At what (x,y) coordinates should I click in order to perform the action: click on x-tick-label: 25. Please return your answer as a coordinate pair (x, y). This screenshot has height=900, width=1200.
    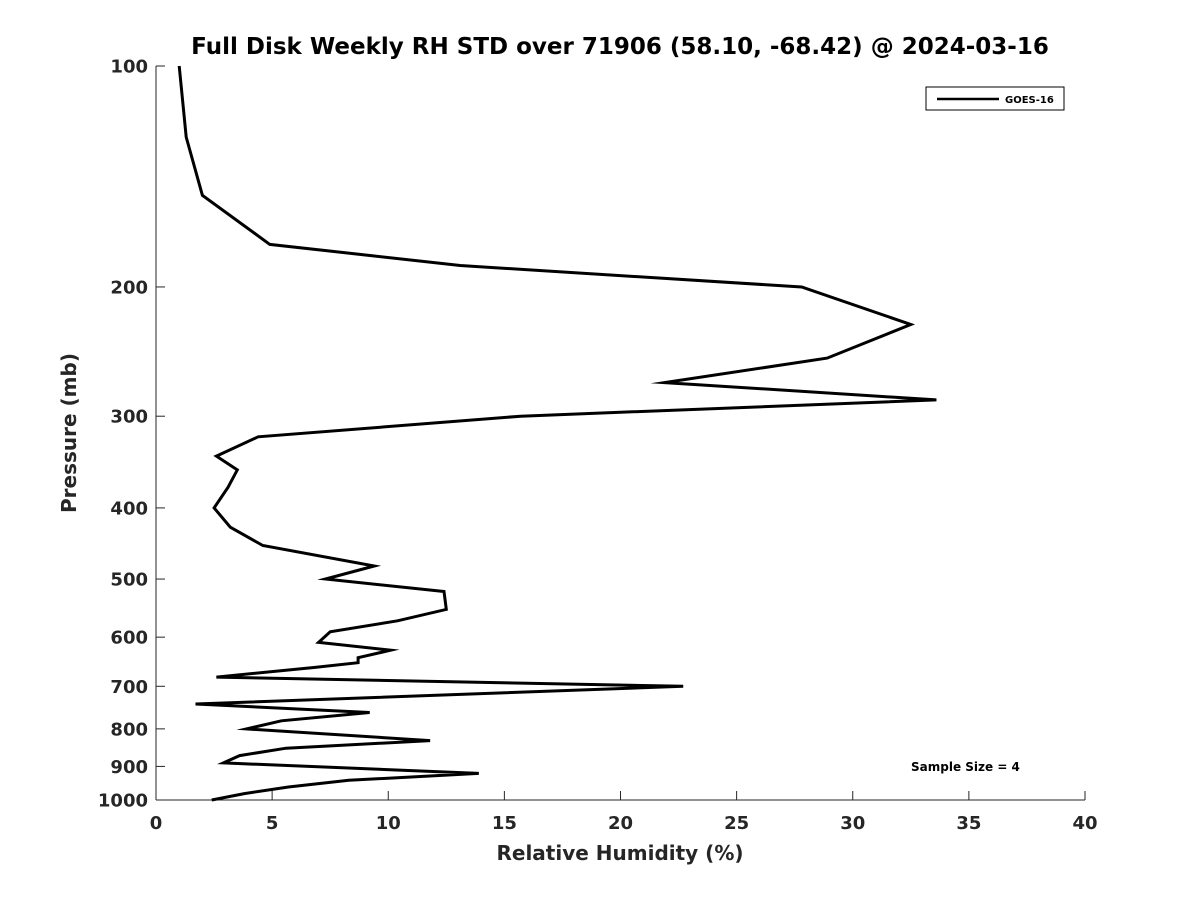
    Looking at the image, I should click on (736, 823).